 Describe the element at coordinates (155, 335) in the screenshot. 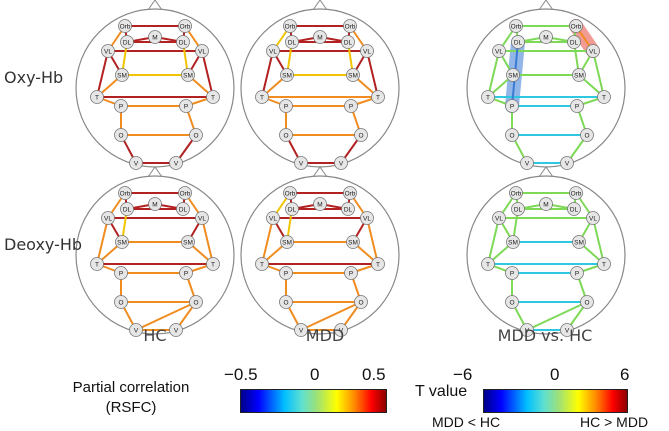

I see `col-label-hc: HC` at that location.